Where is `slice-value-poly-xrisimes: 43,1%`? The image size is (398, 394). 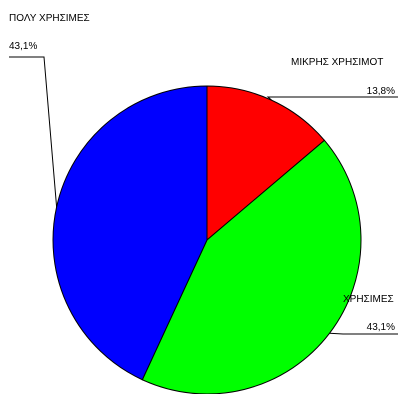
slice-value-poly-xrisimes: 43,1% is located at coordinates (23, 46).